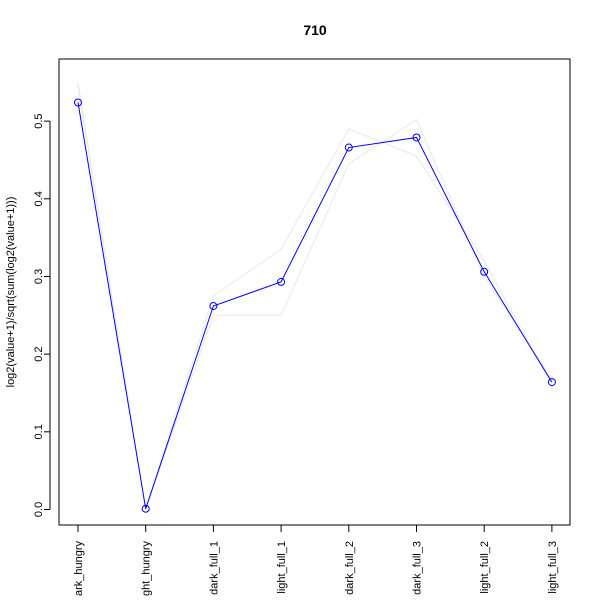  Describe the element at coordinates (350, 568) in the screenshot. I see `x-tick-label-5: dark_full_2` at that location.